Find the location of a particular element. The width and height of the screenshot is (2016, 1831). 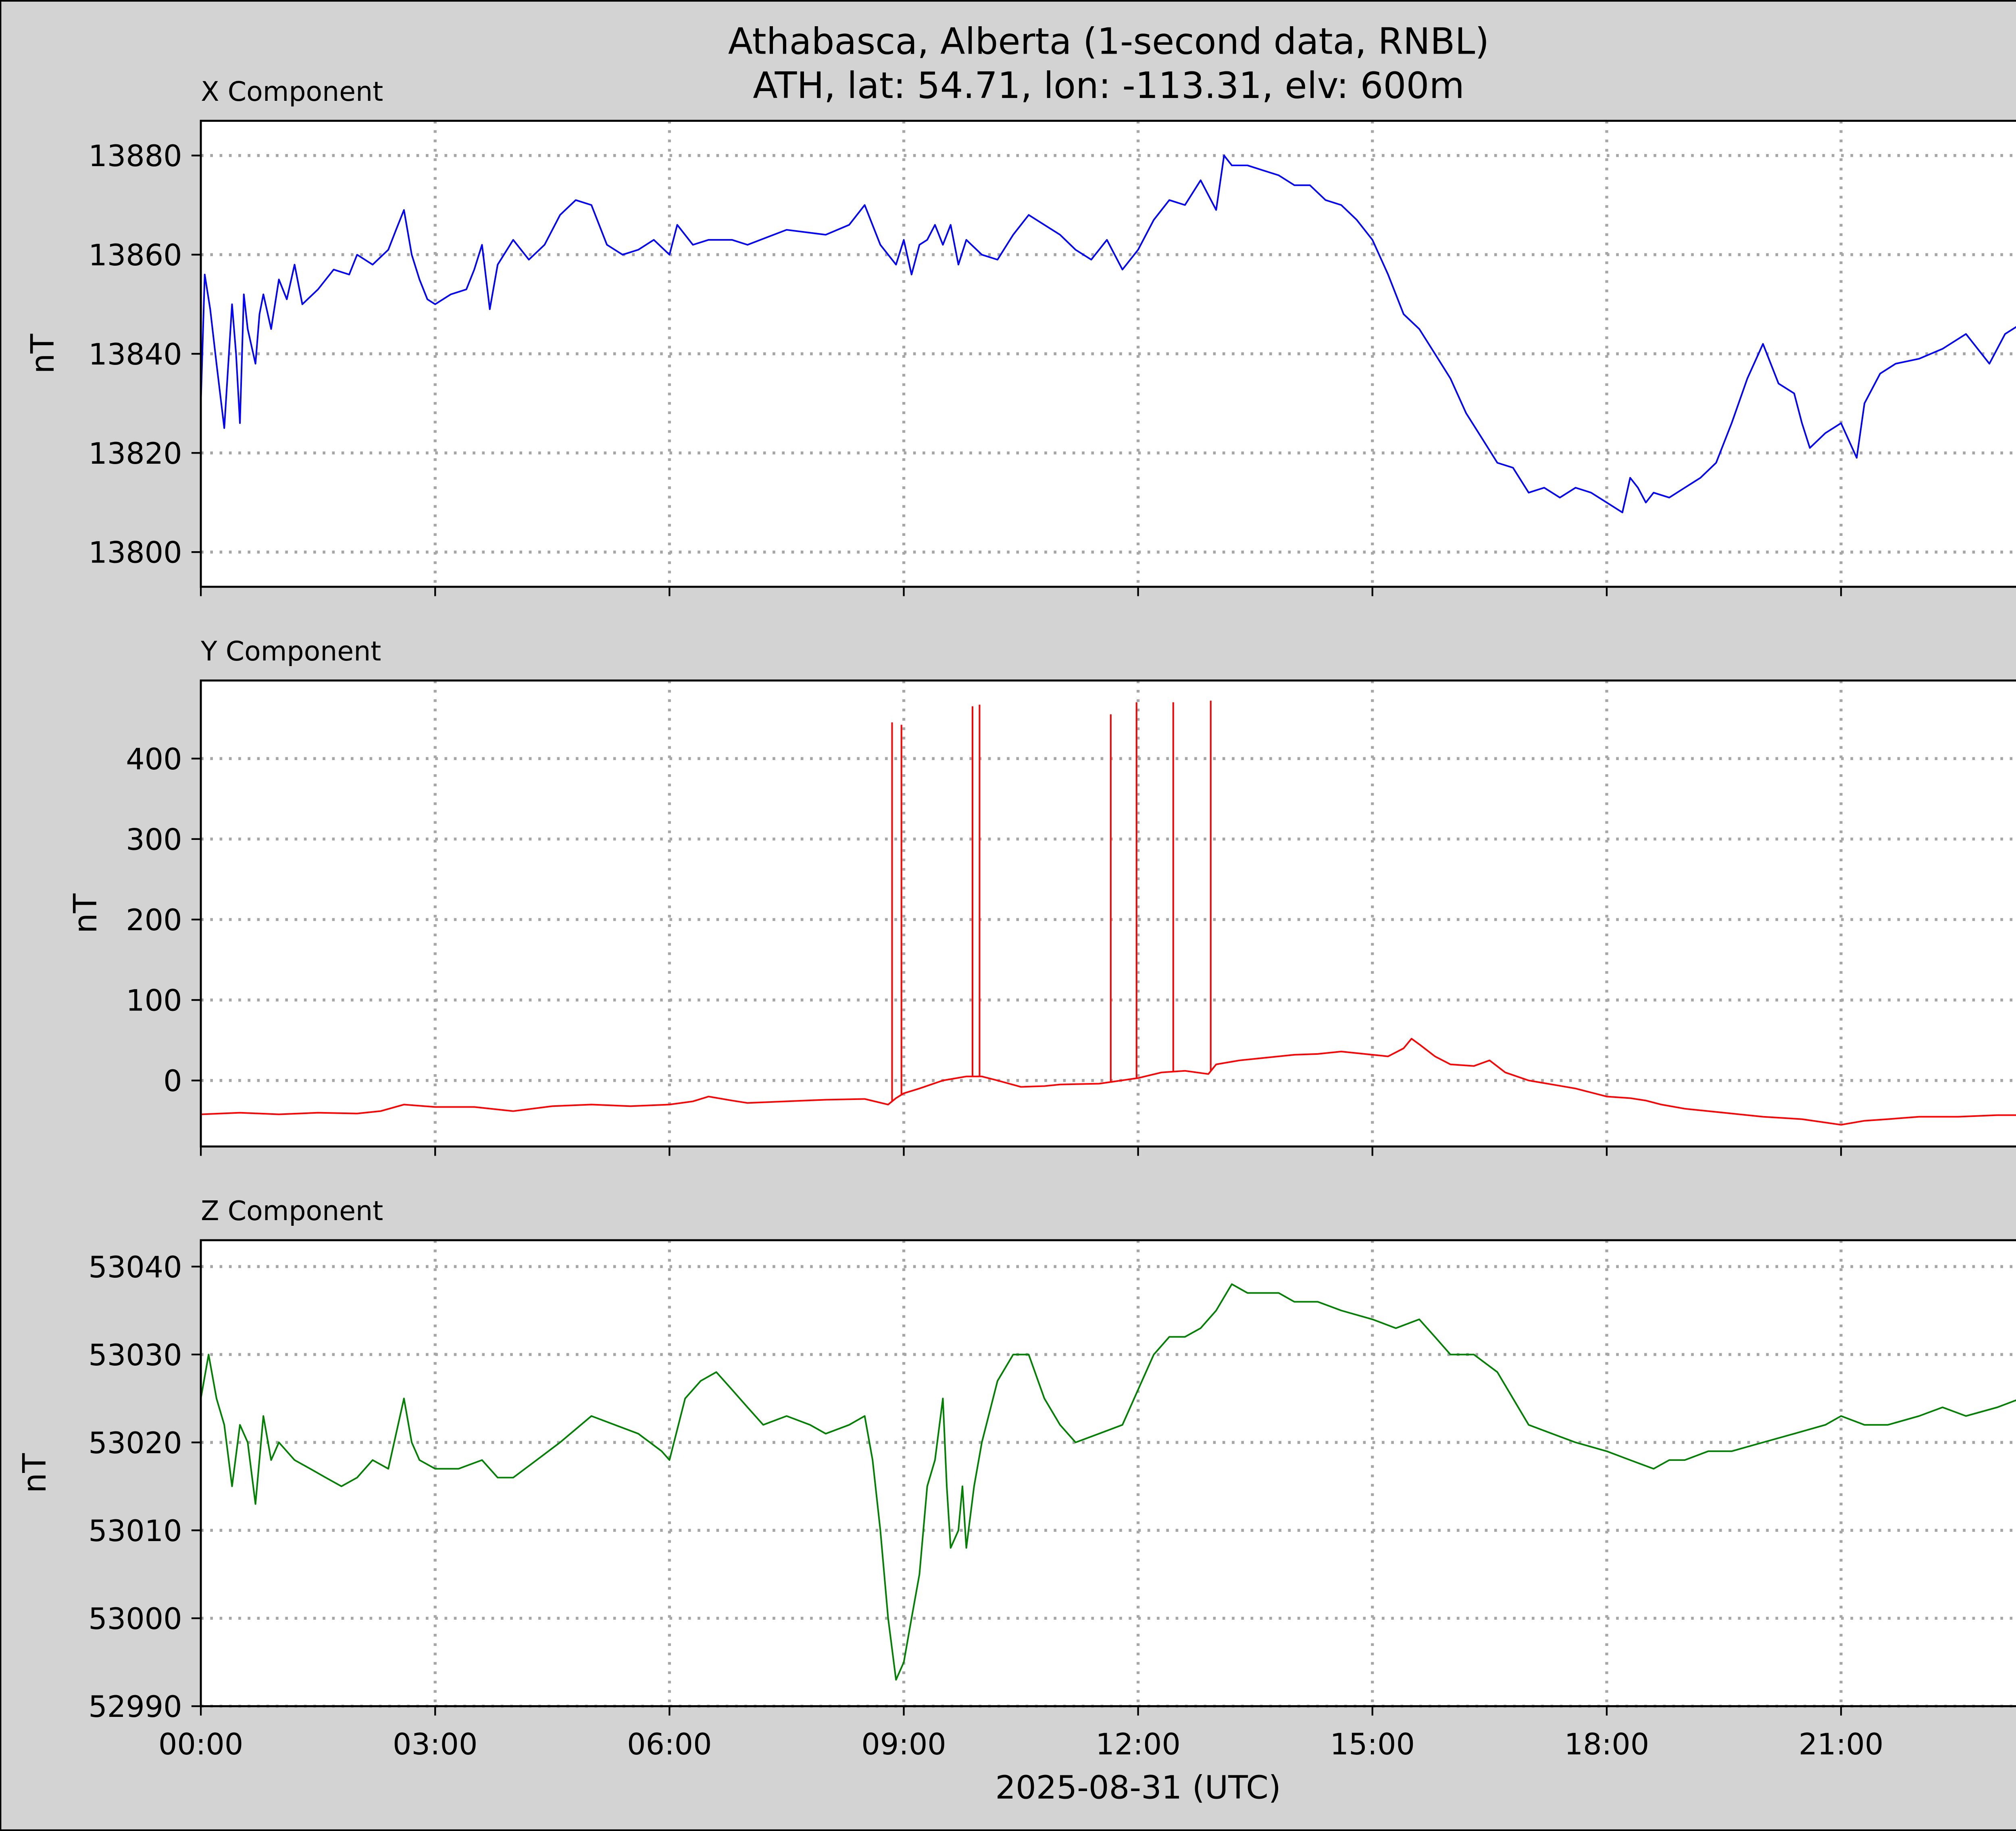

panel-subtitle: X Component is located at coordinates (292, 91).